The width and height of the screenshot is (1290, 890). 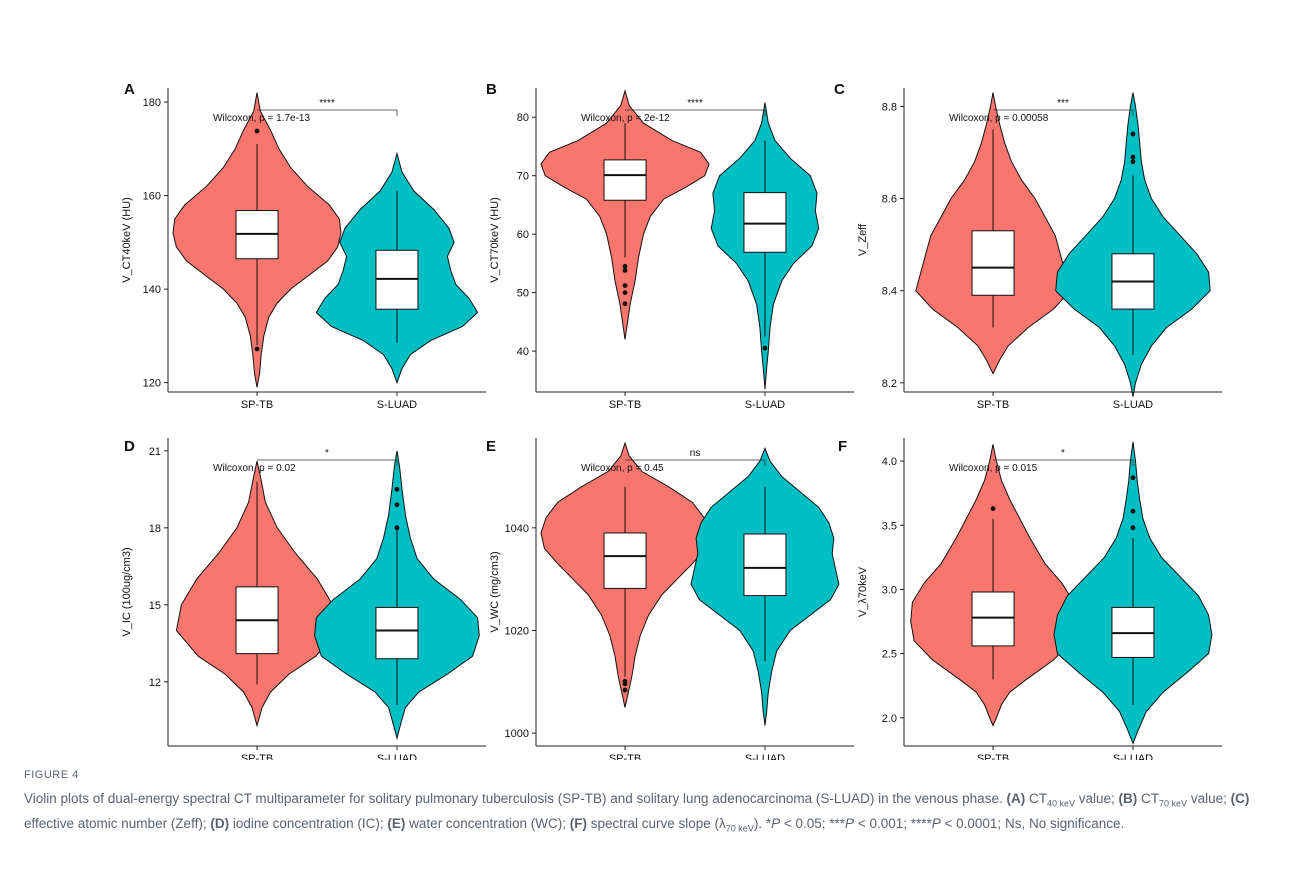 I want to click on wilcoxon-label: Wilcoxon, p = 0.00058, so click(x=999, y=118).